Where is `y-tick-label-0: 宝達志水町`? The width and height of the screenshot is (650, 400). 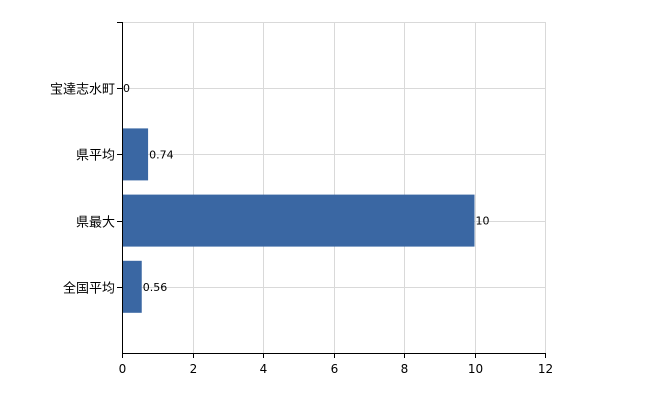
y-tick-label-0: 宝達志水町 is located at coordinates (82, 90).